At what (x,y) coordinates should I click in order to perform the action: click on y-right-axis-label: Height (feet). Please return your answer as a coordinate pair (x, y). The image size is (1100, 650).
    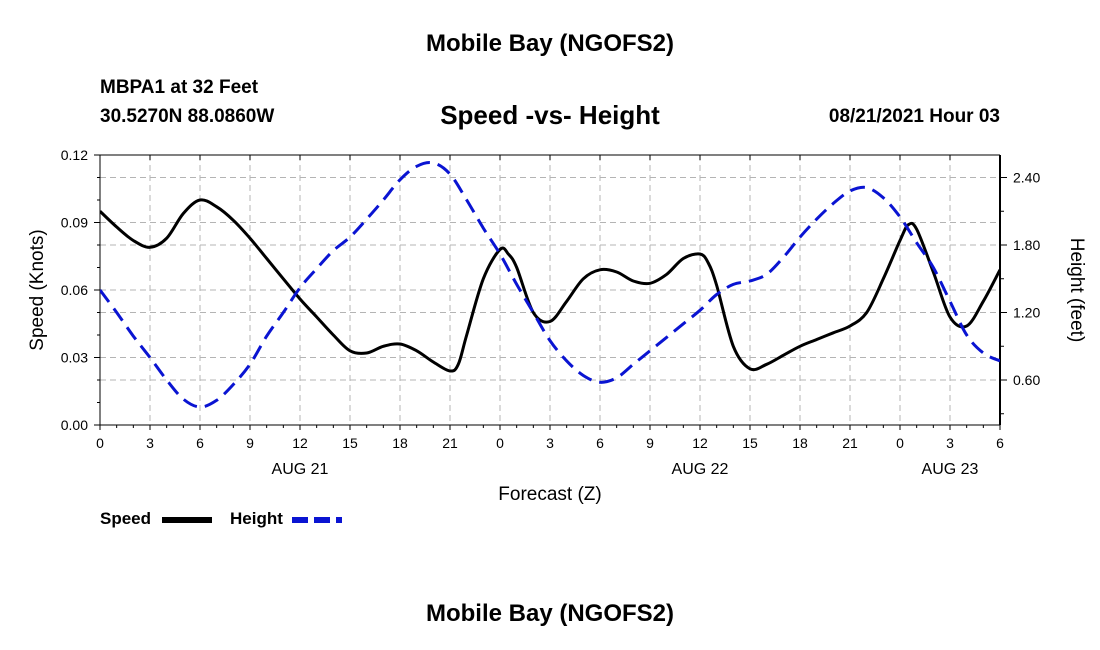
    Looking at the image, I should click on (1076, 290).